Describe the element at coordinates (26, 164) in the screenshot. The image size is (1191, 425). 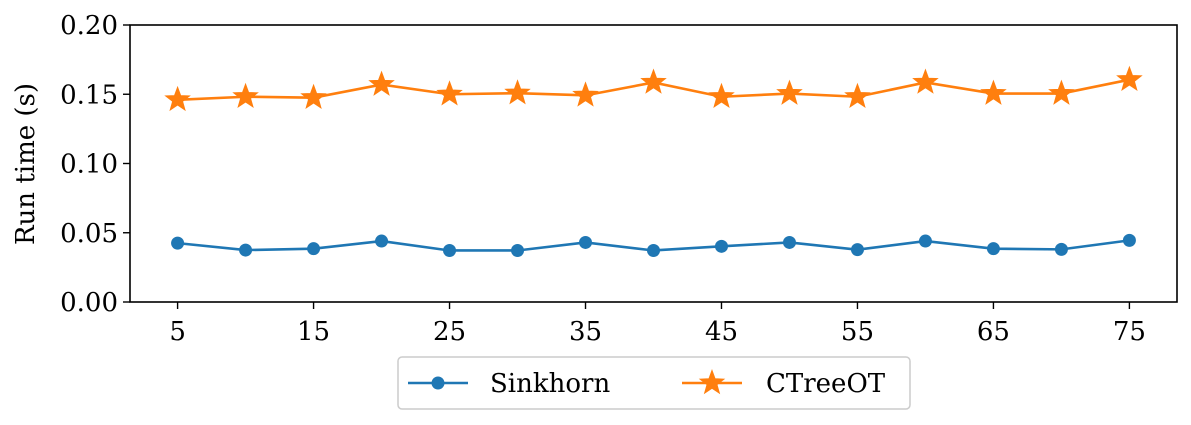
I see `y-axis-label: Run time (s)` at that location.